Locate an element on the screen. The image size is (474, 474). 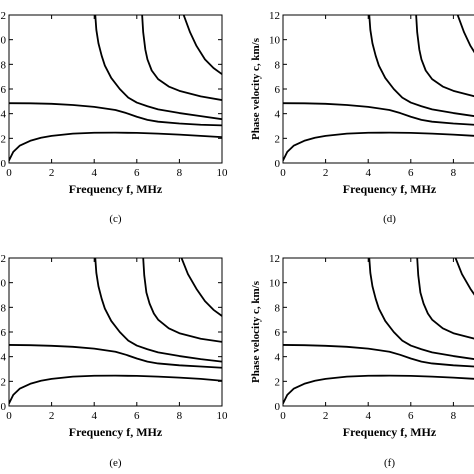
panel-label: (e) is located at coordinates (115, 463).